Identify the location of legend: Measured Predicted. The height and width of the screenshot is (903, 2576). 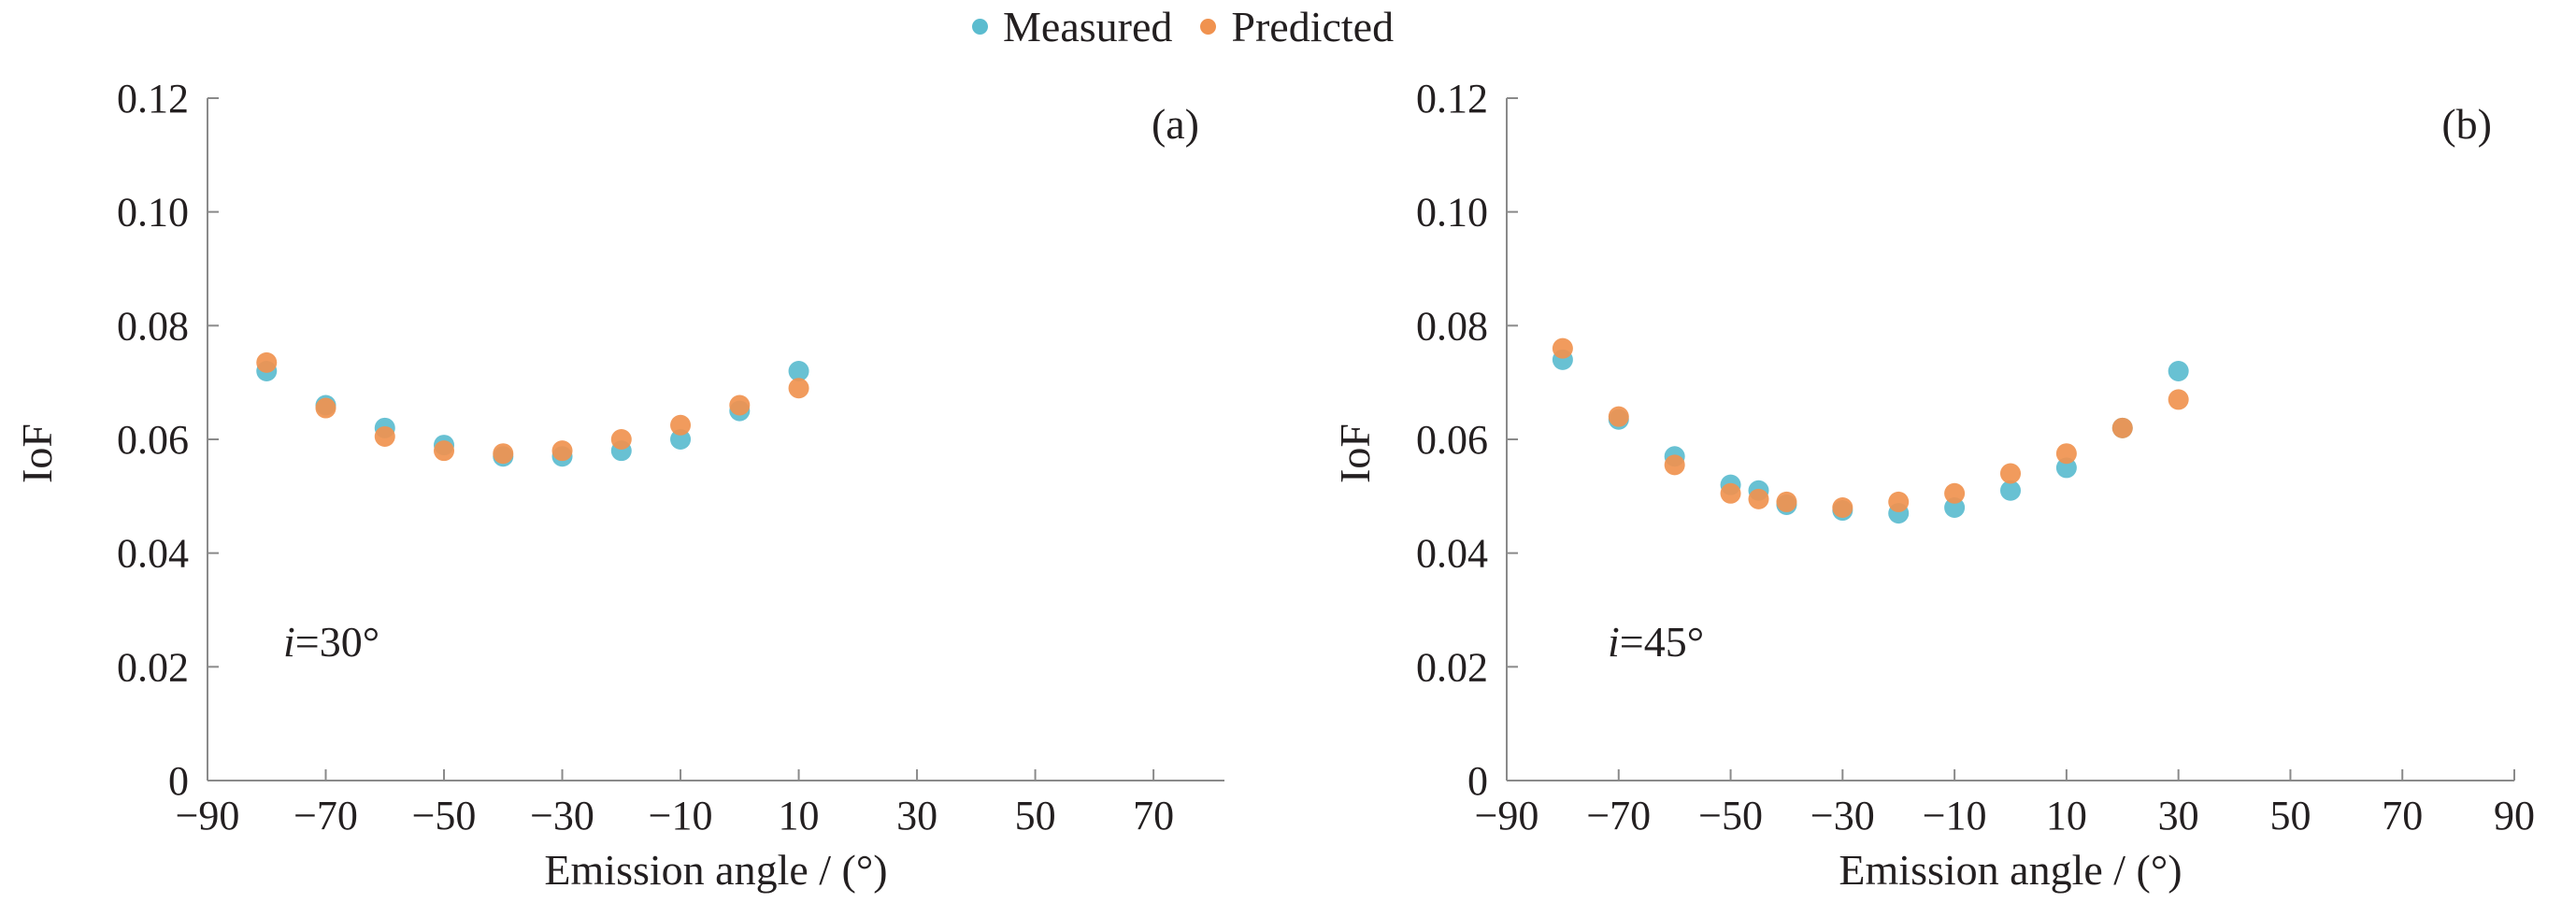
(1197, 26).